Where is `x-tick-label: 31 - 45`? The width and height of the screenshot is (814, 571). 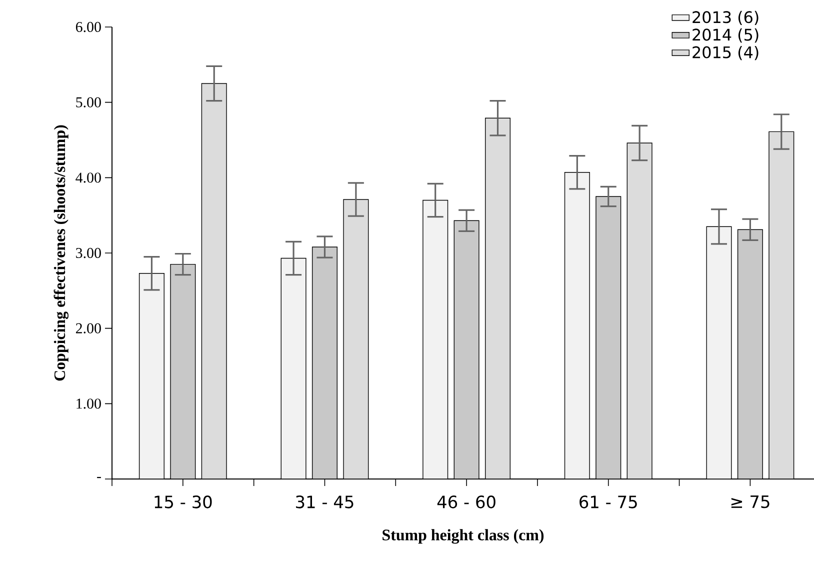 x-tick-label: 31 - 45 is located at coordinates (325, 502).